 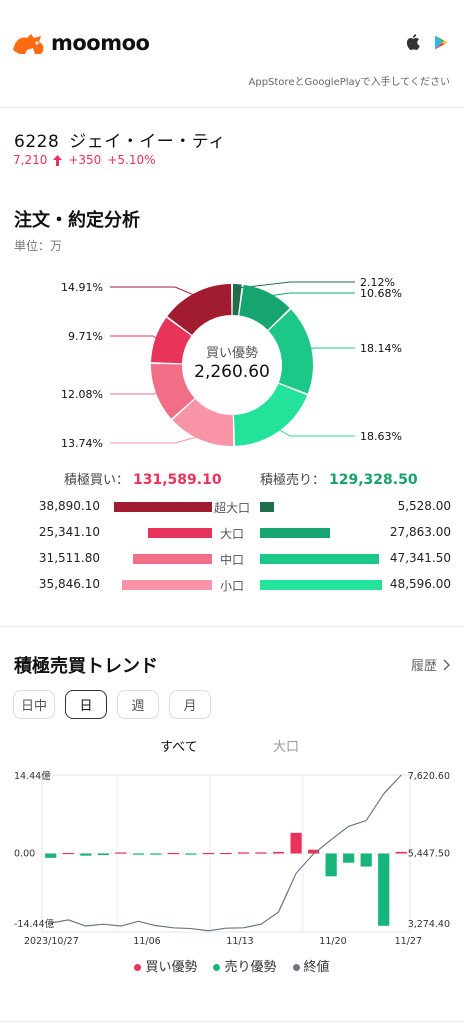 What do you see at coordinates (69, 532) in the screenshot?
I see `buy-value: 25,341.10` at bounding box center [69, 532].